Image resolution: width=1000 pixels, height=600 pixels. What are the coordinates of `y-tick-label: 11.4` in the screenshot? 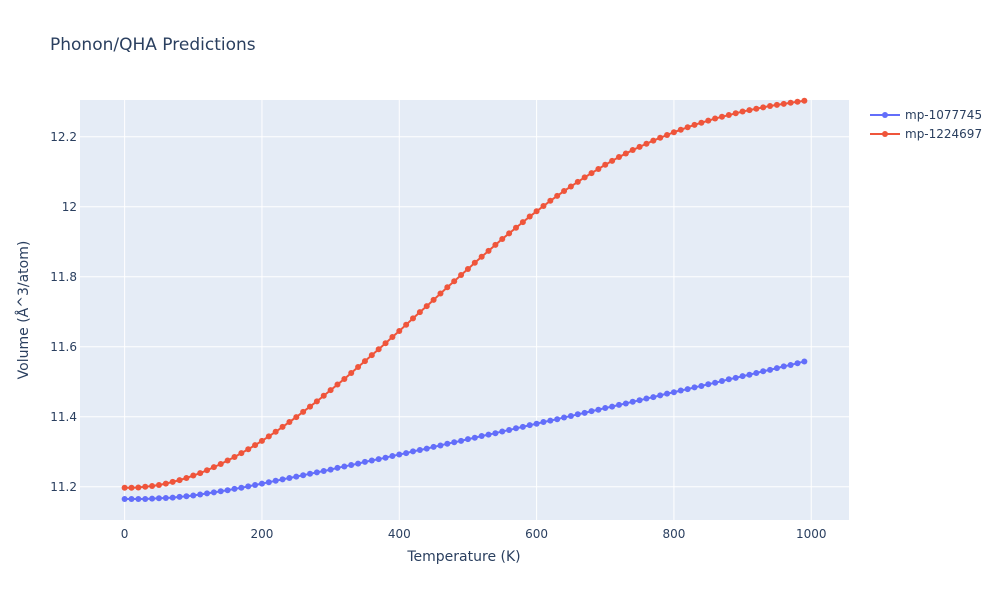 It's located at (63, 417).